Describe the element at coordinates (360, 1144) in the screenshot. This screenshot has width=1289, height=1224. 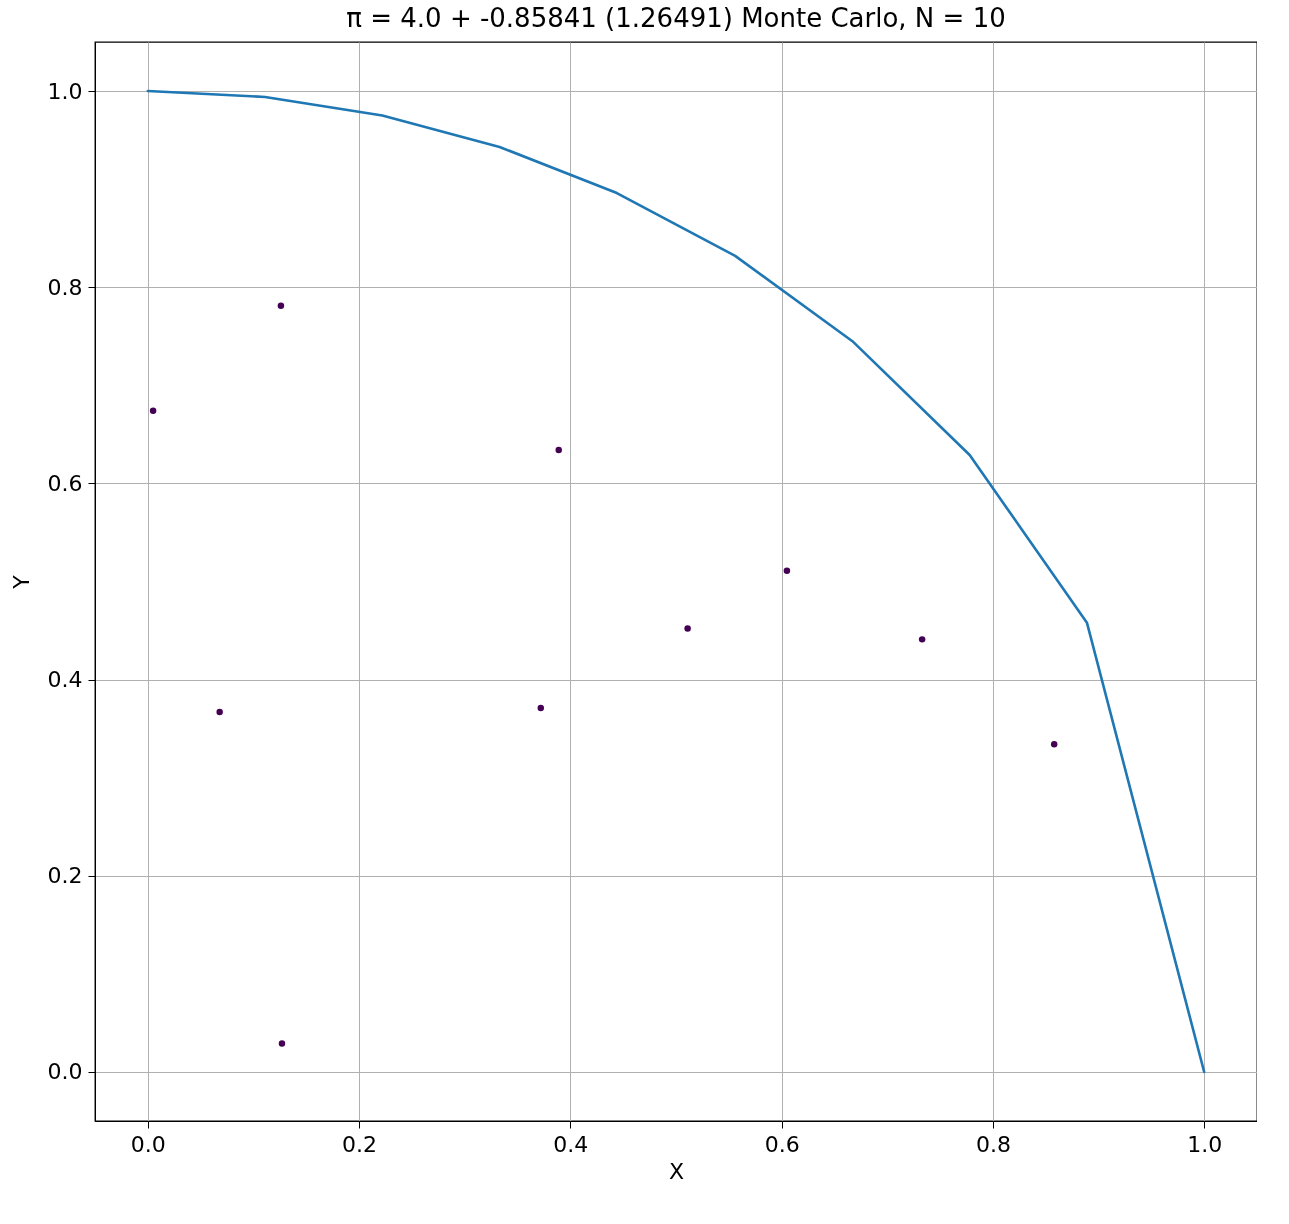
I see `x-tick-label: 0.2` at that location.